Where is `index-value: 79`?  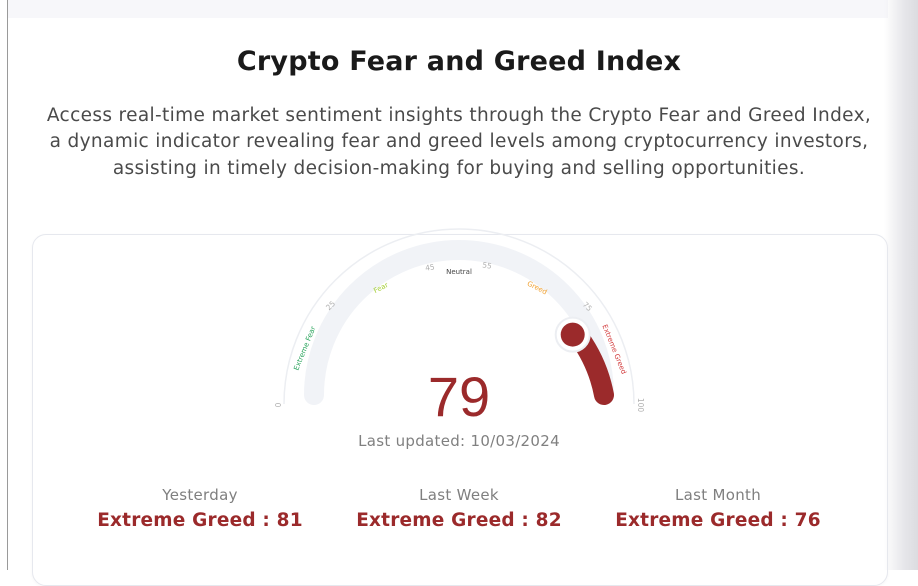 index-value: 79 is located at coordinates (459, 396).